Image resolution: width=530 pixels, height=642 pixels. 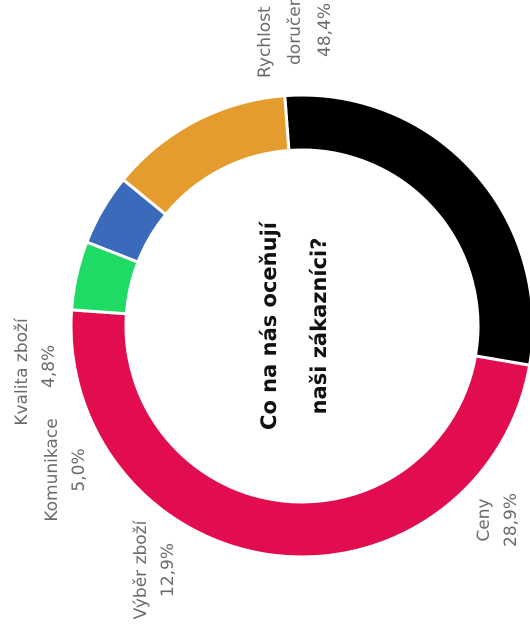 What do you see at coordinates (206, 155) in the screenshot?
I see `slice-vyber-zbozi` at bounding box center [206, 155].